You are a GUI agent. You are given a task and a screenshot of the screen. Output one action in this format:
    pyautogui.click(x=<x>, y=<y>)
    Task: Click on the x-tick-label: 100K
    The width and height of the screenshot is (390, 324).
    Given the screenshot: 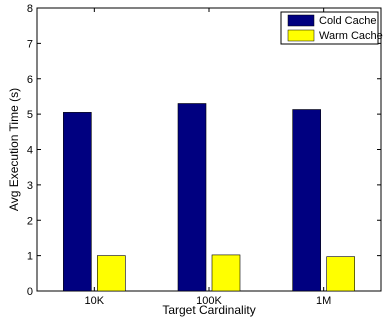 What is the action you would take?
    pyautogui.click(x=209, y=301)
    